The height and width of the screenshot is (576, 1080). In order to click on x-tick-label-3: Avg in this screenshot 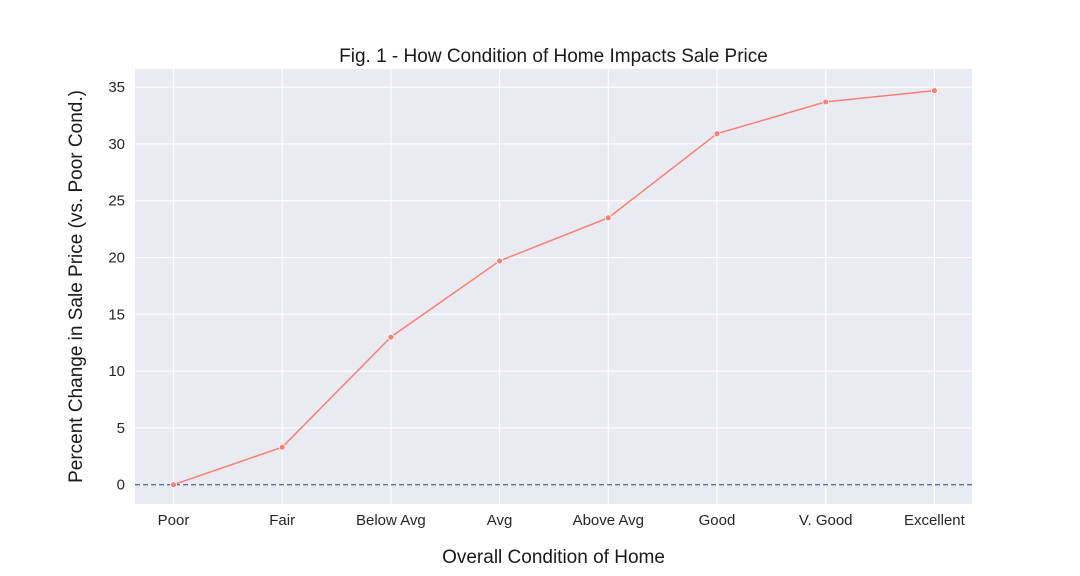, I will do `click(500, 520)`.